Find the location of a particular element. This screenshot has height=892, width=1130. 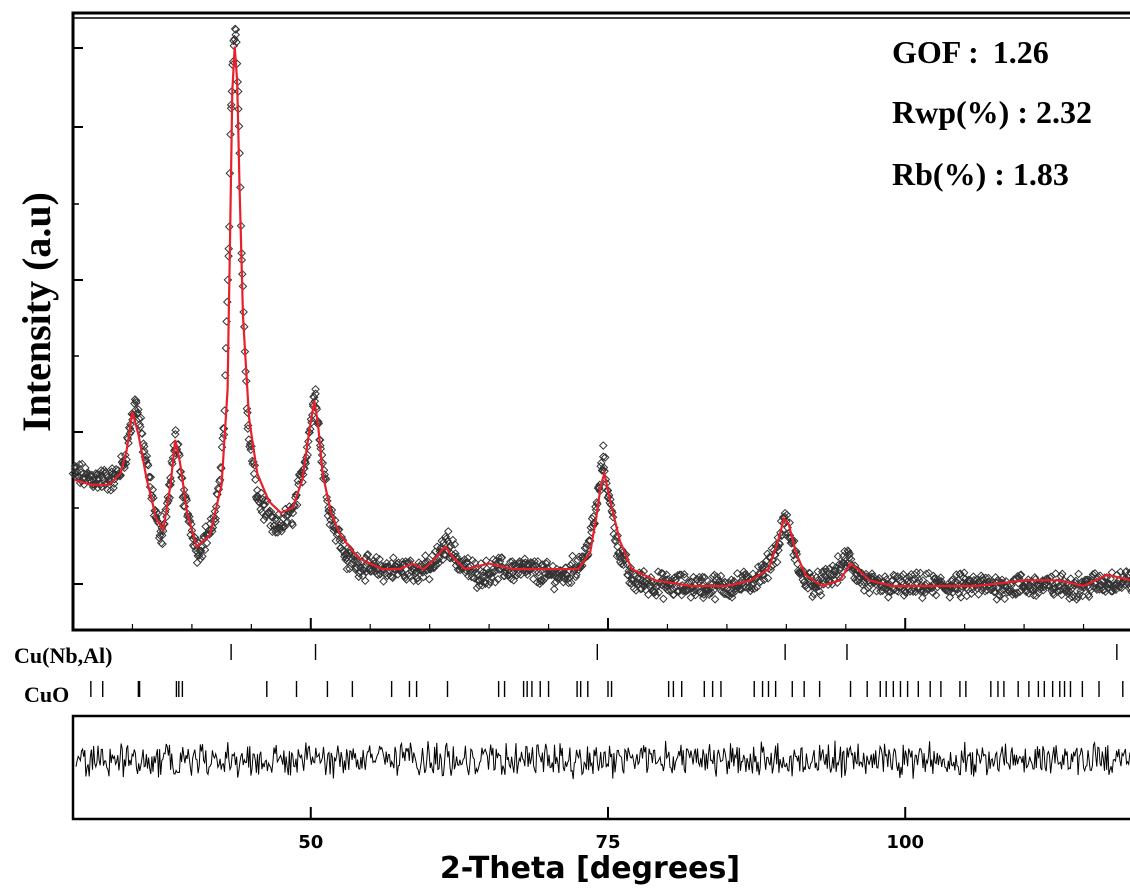

phase-label-cunbal: Cu(Nb,Al) is located at coordinates (63, 655).